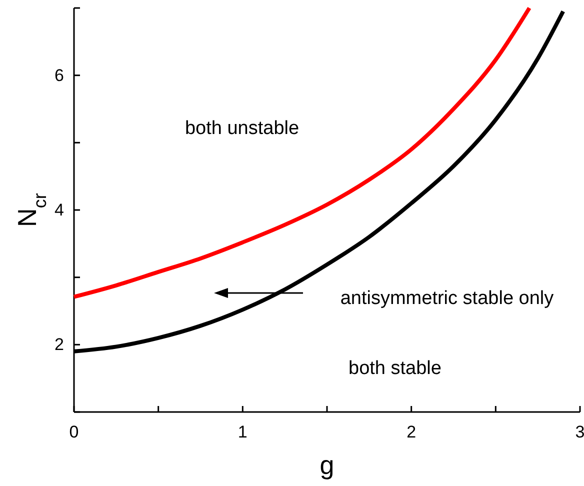 The image size is (584, 486). I want to click on x-tick-label: 1, so click(243, 432).